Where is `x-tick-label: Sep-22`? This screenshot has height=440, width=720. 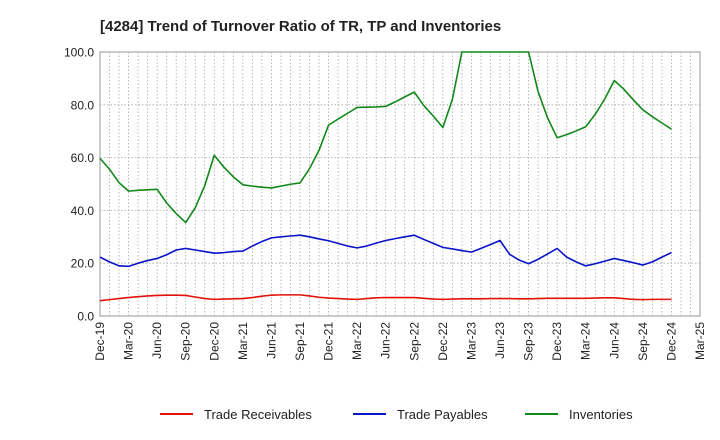 x-tick-label: Sep-22 is located at coordinates (414, 341).